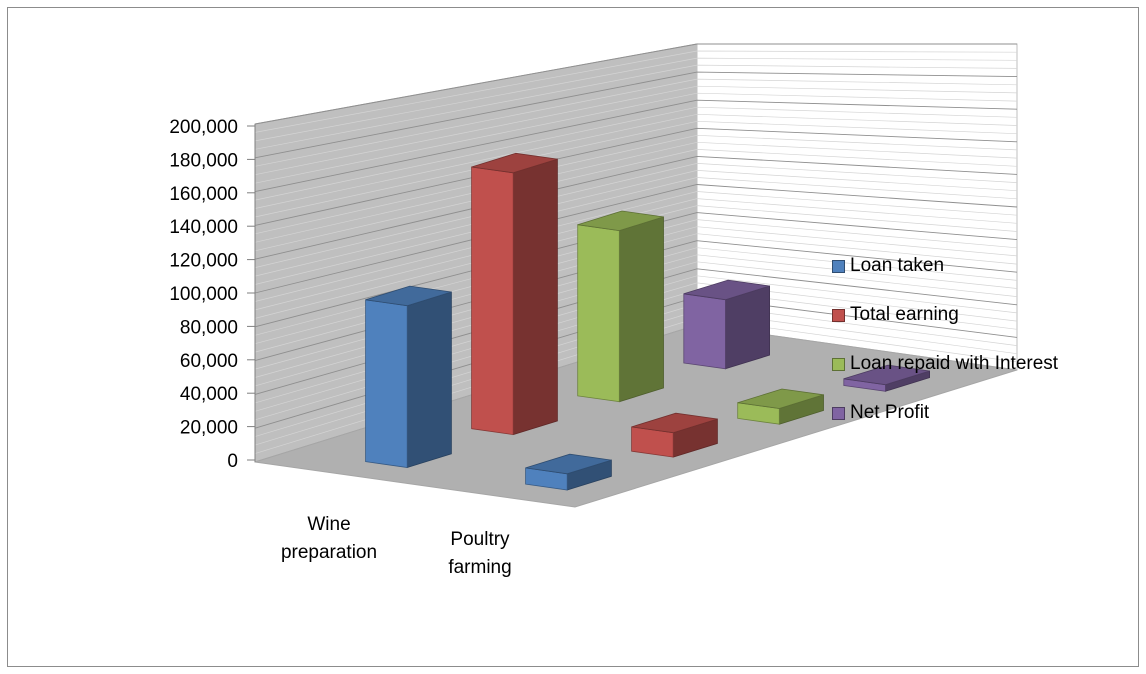  What do you see at coordinates (890, 412) in the screenshot?
I see `legend-label: Net Profit` at bounding box center [890, 412].